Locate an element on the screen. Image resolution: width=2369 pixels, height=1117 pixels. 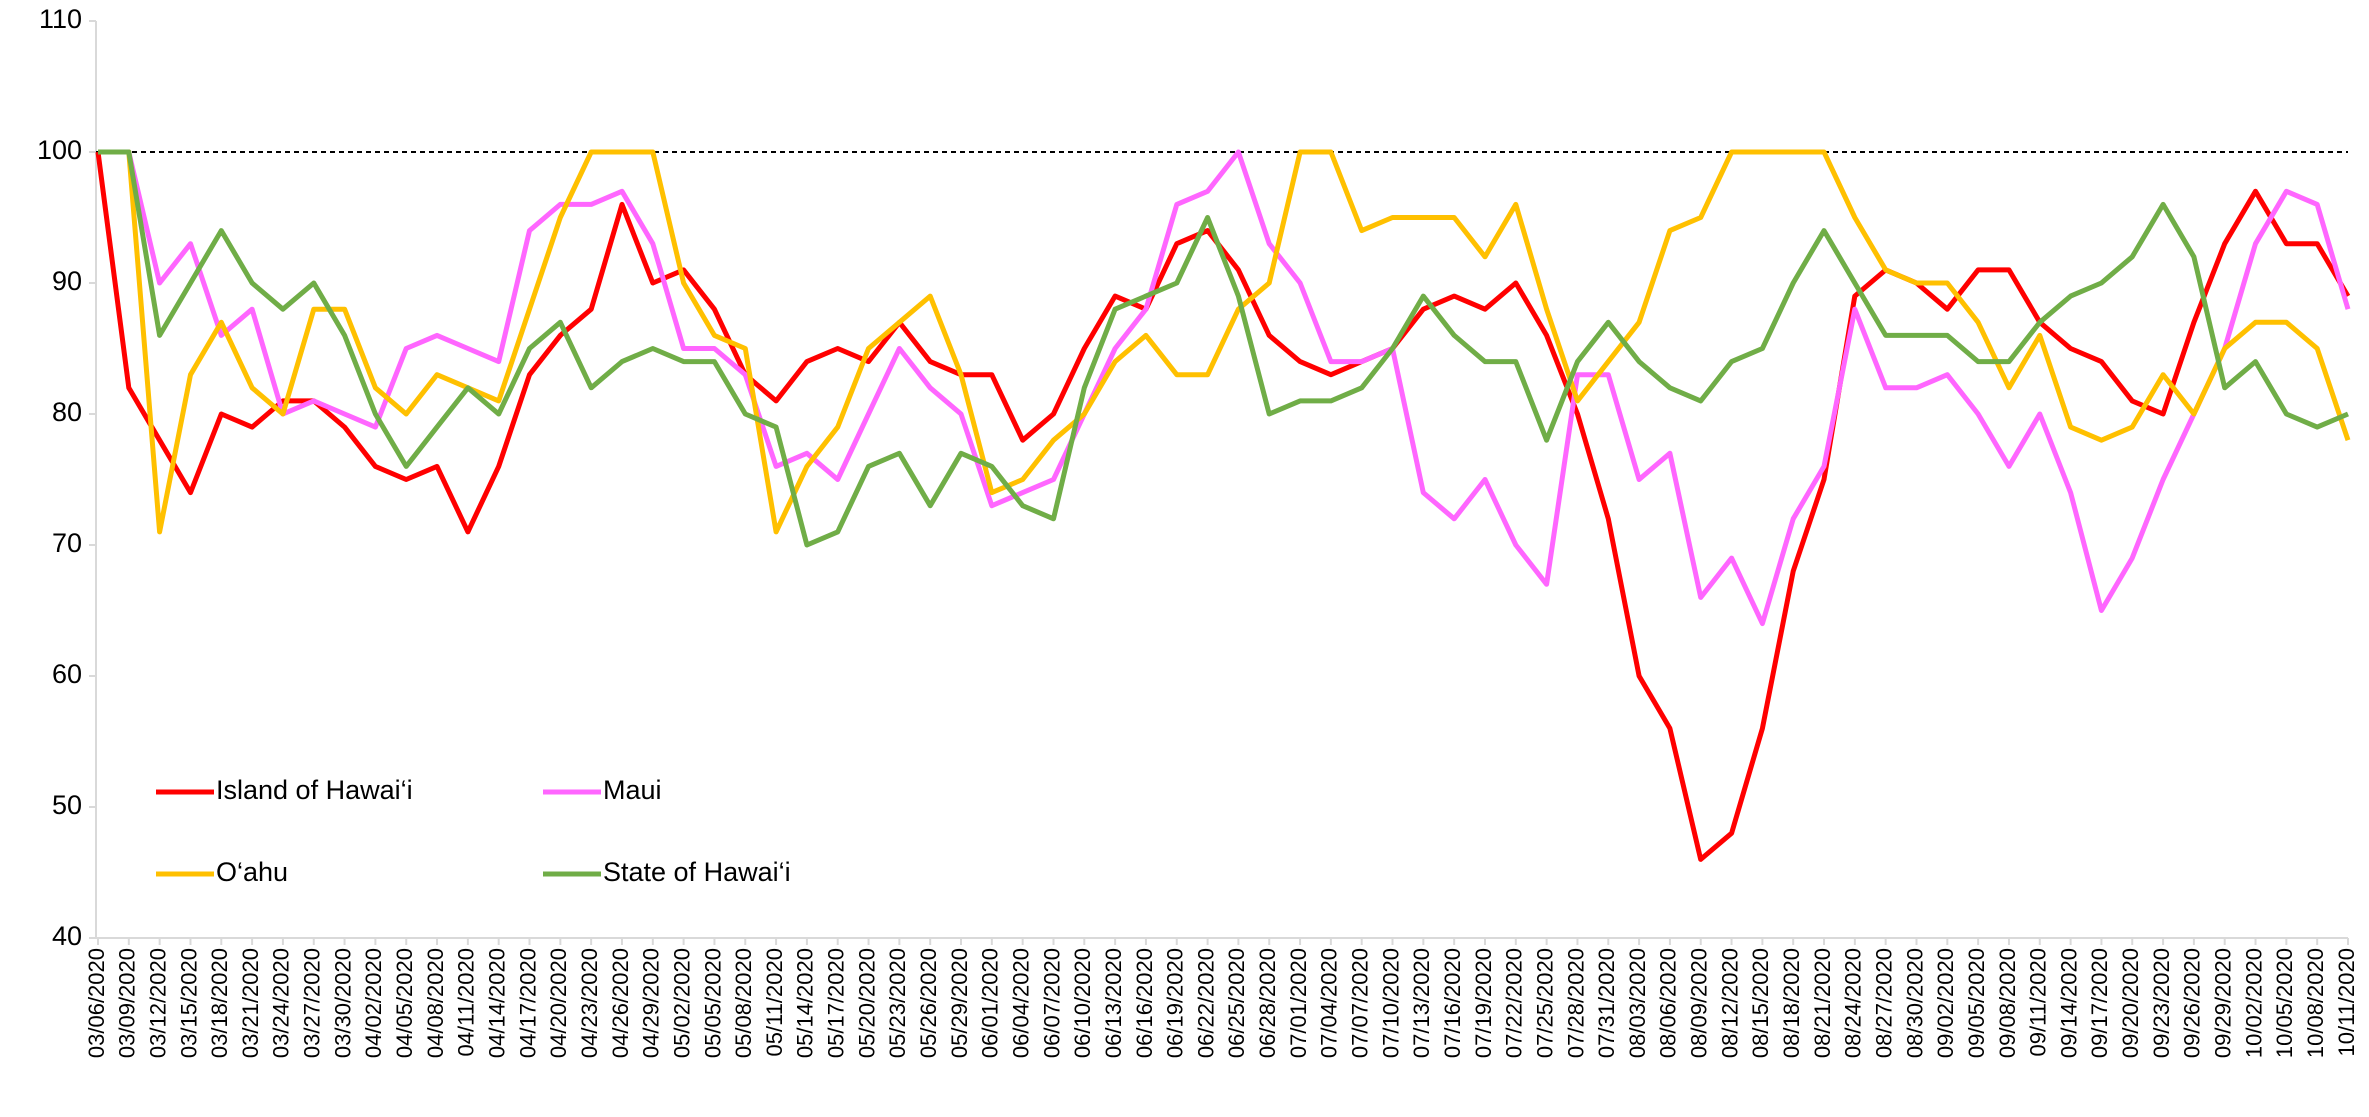
y-tick-label: 40 is located at coordinates (67, 936).